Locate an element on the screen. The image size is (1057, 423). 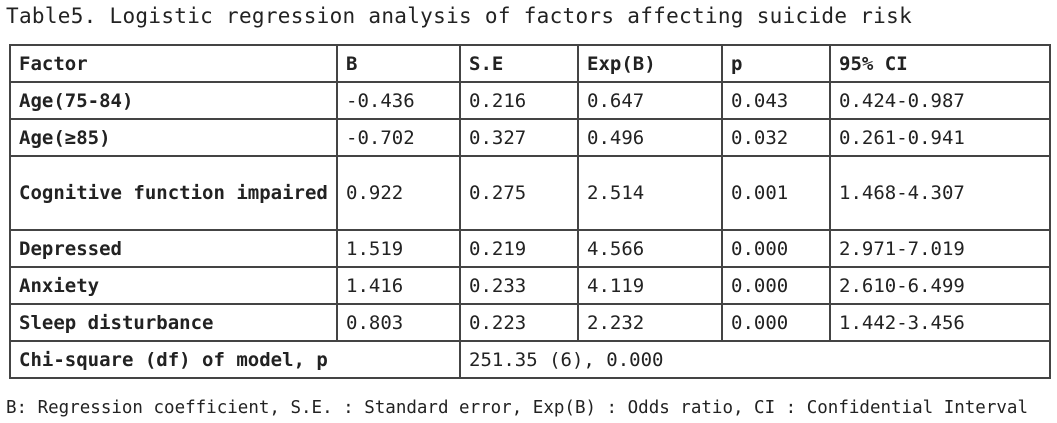
row-b: -0.436 is located at coordinates (398, 100).